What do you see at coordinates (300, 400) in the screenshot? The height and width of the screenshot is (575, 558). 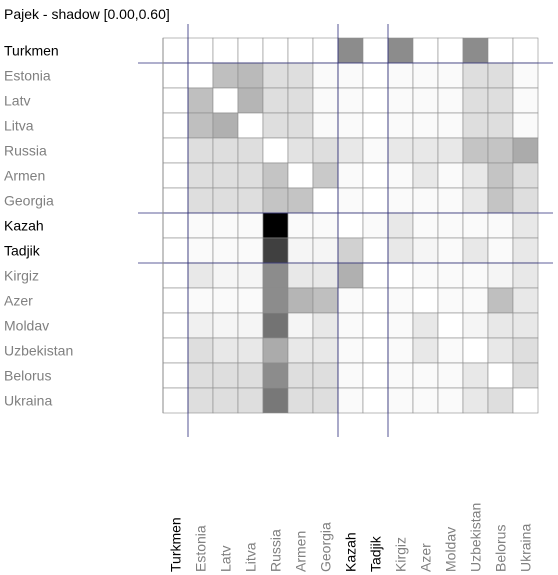 I see `cell-ukraina-armen` at bounding box center [300, 400].